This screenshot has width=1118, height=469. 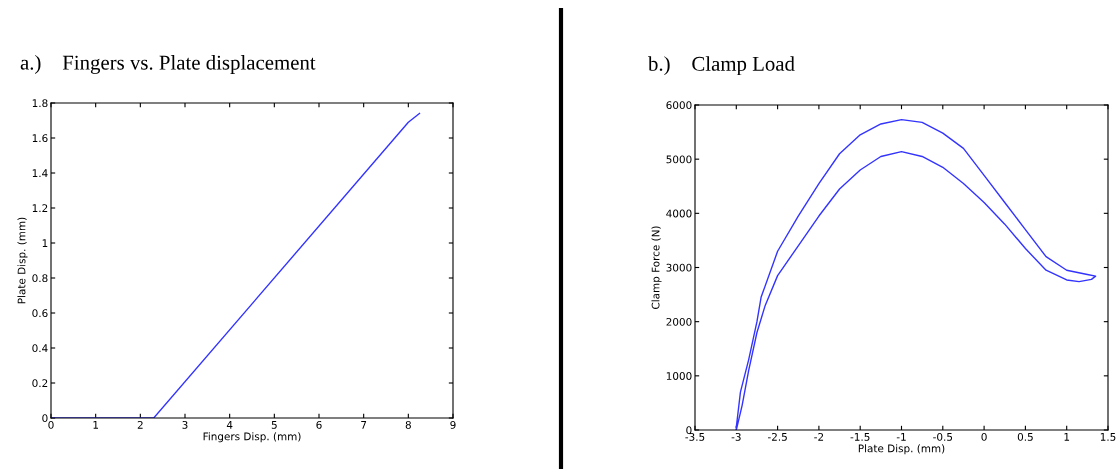 What do you see at coordinates (679, 376) in the screenshot?
I see `y-tick-label: 1000` at bounding box center [679, 376].